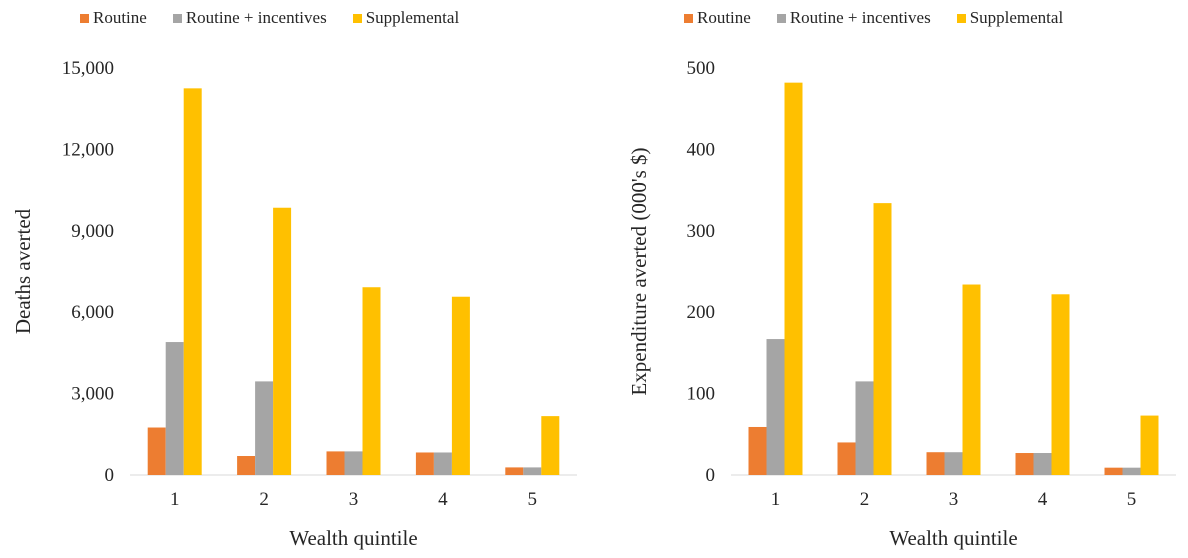 This screenshot has width=1188, height=558. What do you see at coordinates (701, 68) in the screenshot?
I see `y-tick-label: 500` at bounding box center [701, 68].